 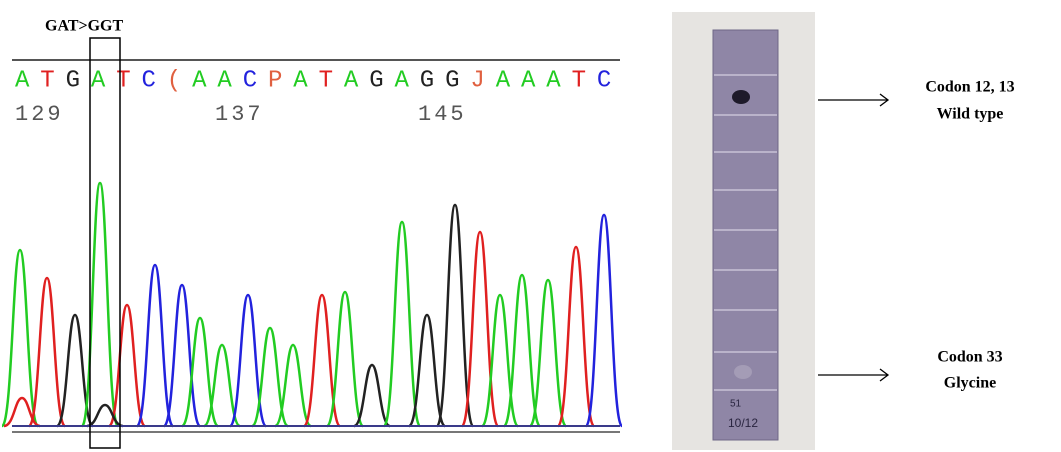 What do you see at coordinates (741, 97) in the screenshot?
I see `wild-type-dot` at bounding box center [741, 97].